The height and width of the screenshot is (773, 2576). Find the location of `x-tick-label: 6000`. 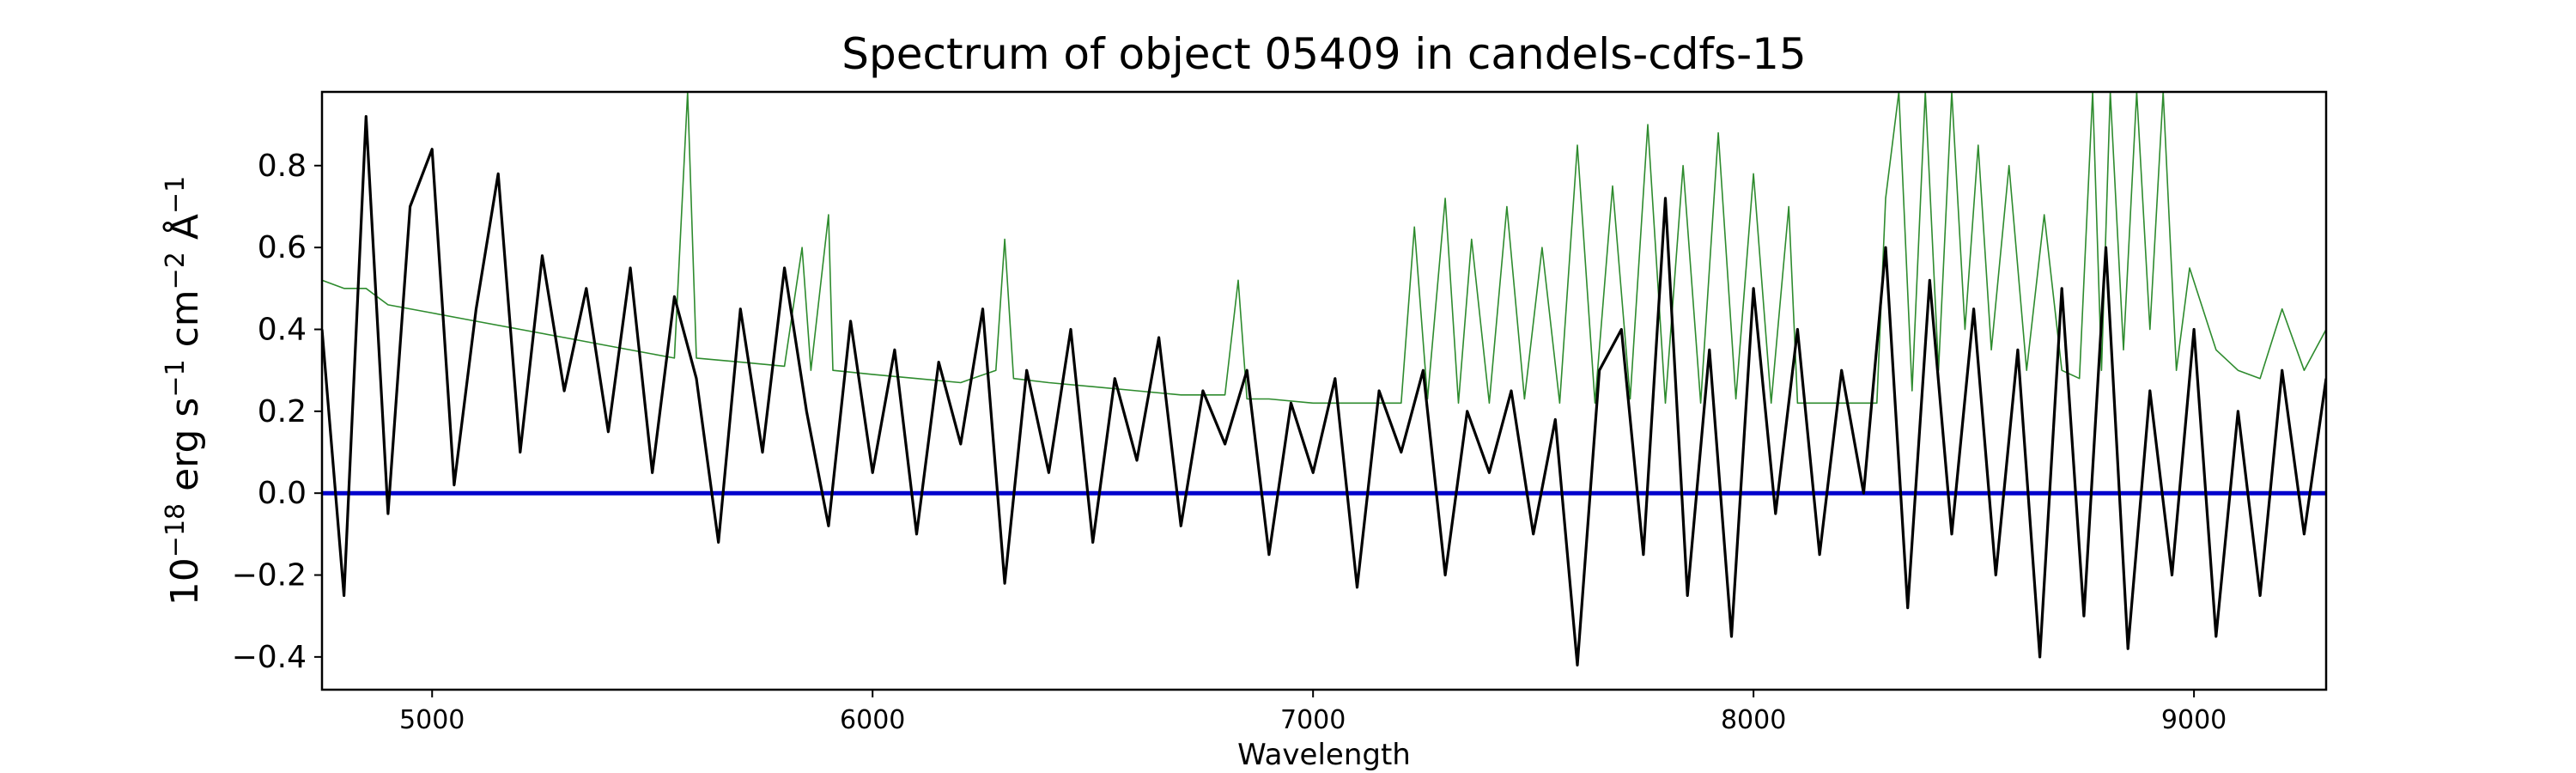

x-tick-label: 6000 is located at coordinates (872, 720).